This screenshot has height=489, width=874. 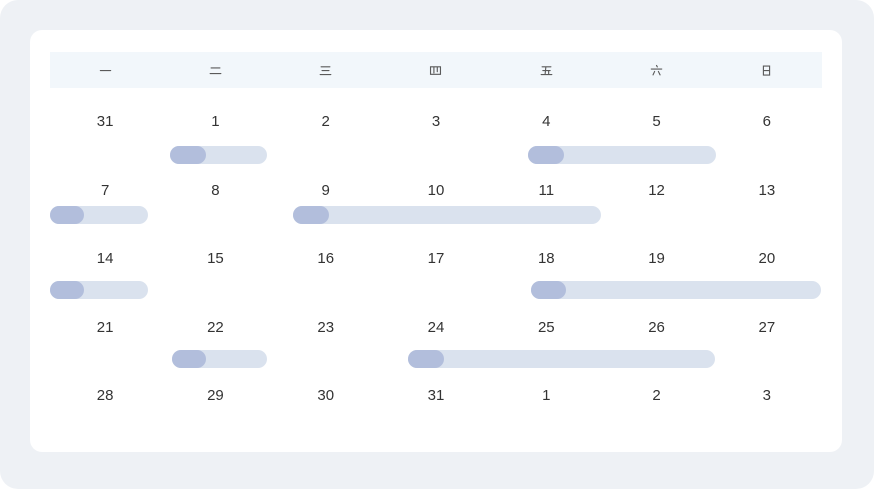 What do you see at coordinates (326, 258) in the screenshot?
I see `day-cell: 16` at bounding box center [326, 258].